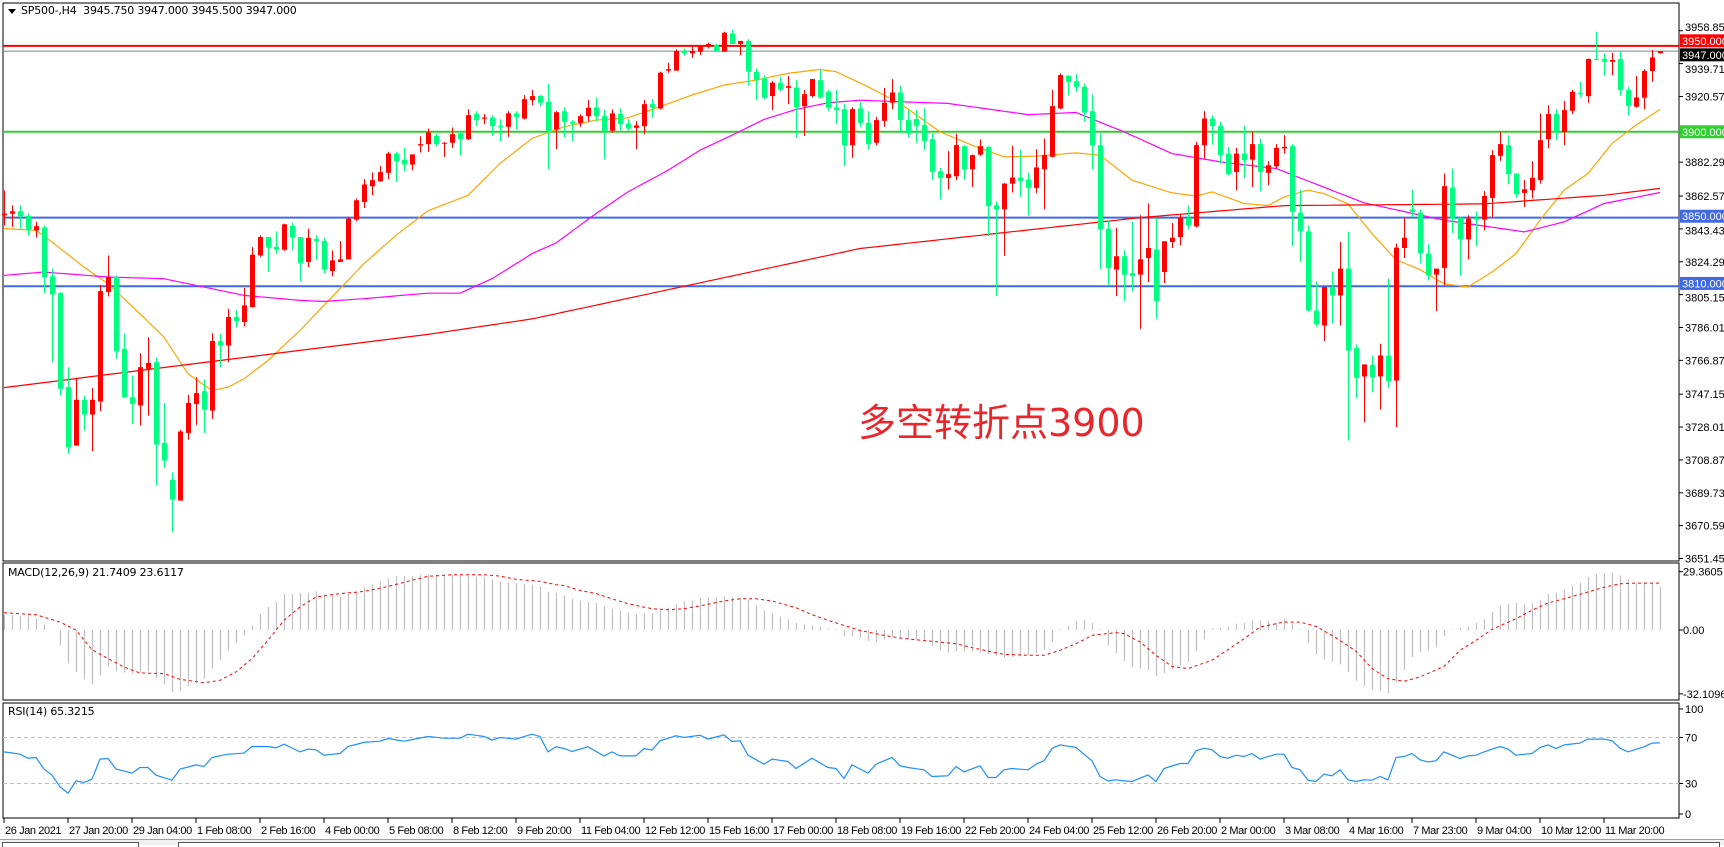 This screenshot has width=1724, height=847. What do you see at coordinates (1704, 28) in the screenshot?
I see `price-tick-label: 3958.850` at bounding box center [1704, 28].